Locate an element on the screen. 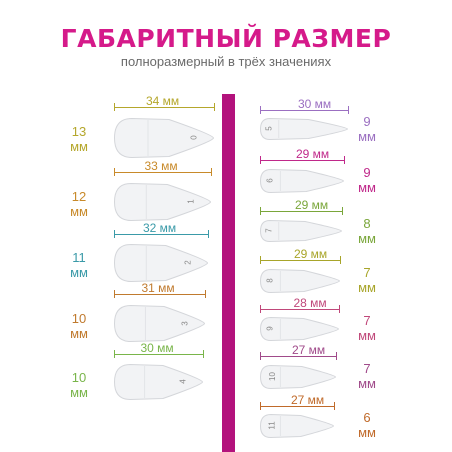 Image resolution: width=452 pixels, height=452 pixels. nail-tip: 0 is located at coordinates (164, 138).